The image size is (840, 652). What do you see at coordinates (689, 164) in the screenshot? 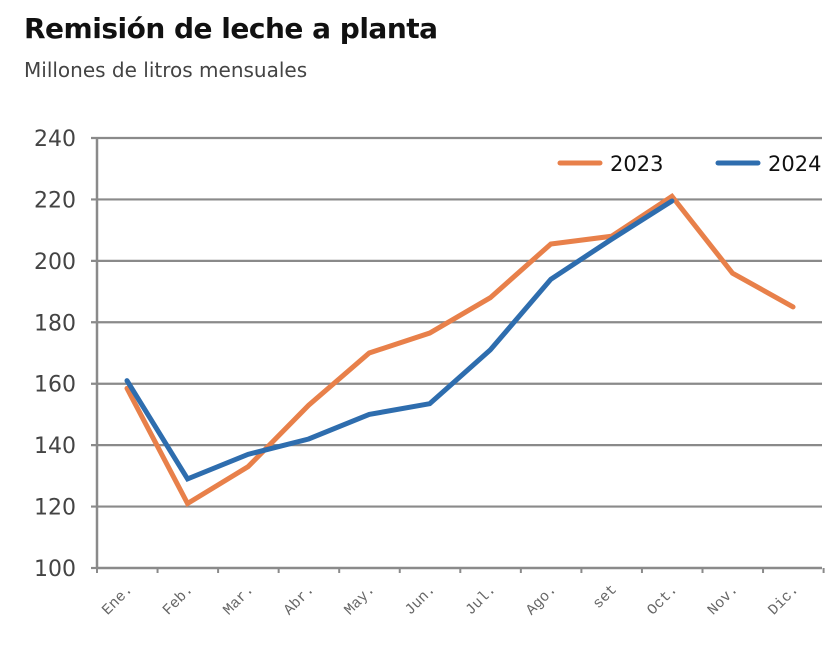
I see `legend: 2023 2024` at bounding box center [689, 164].